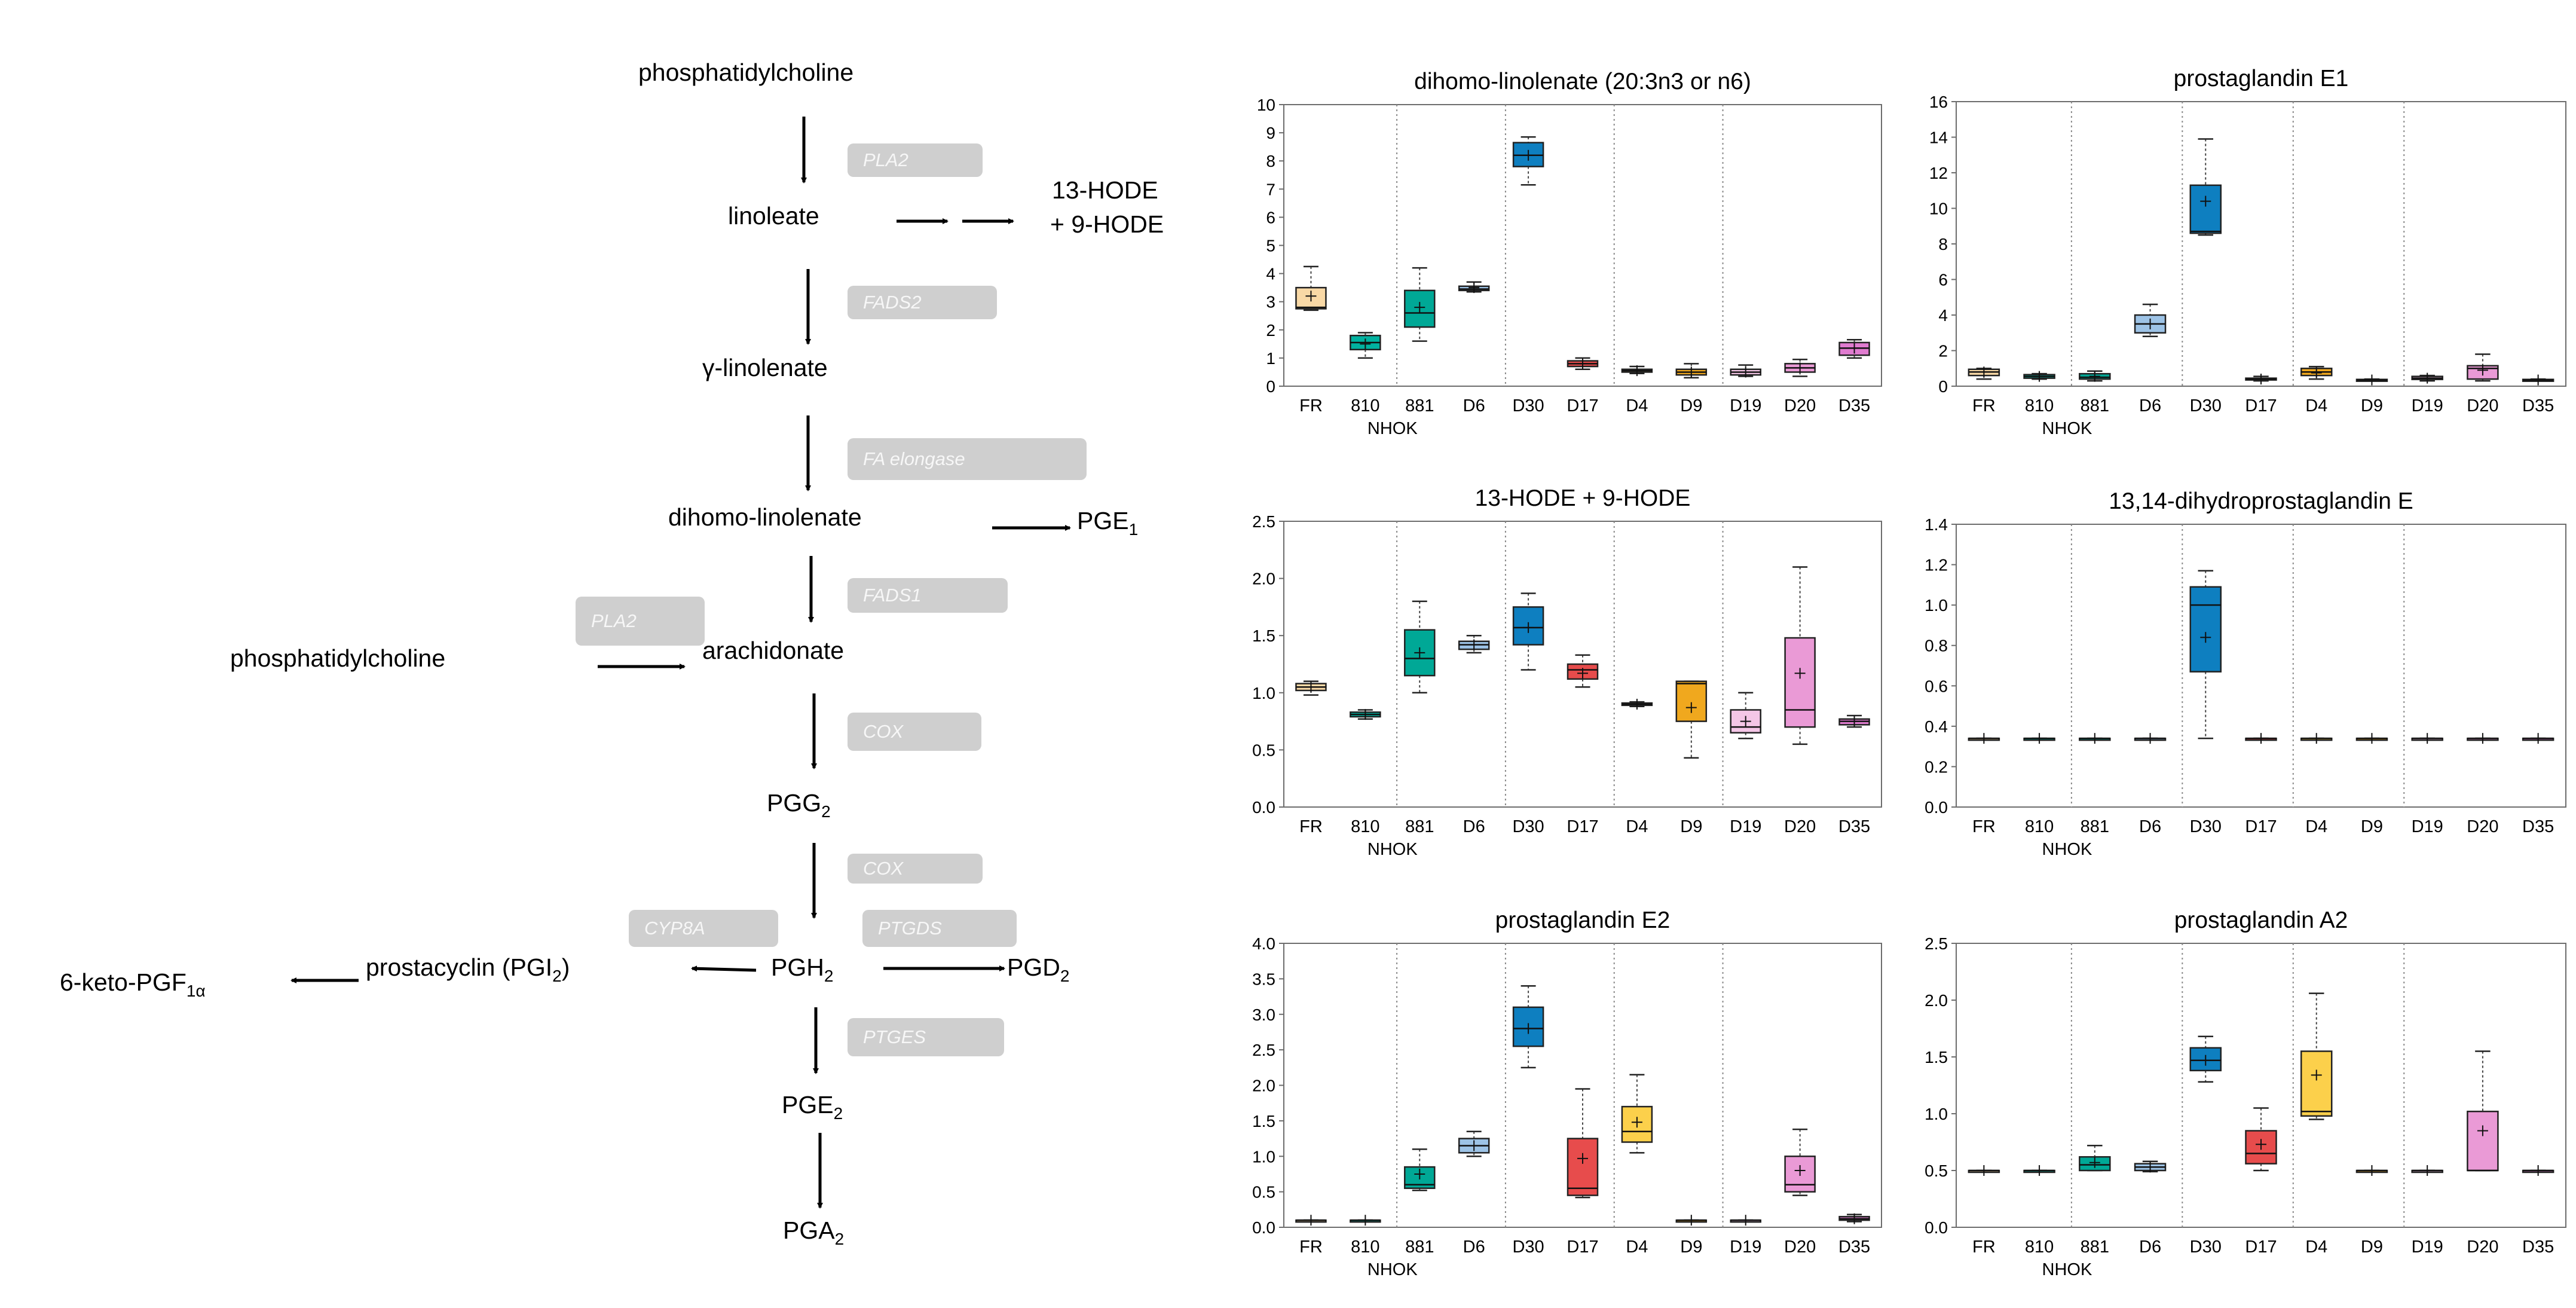 This screenshot has width=2576, height=1308. What do you see at coordinates (1270, 358) in the screenshot?
I see `y-tick-label: 1` at bounding box center [1270, 358].